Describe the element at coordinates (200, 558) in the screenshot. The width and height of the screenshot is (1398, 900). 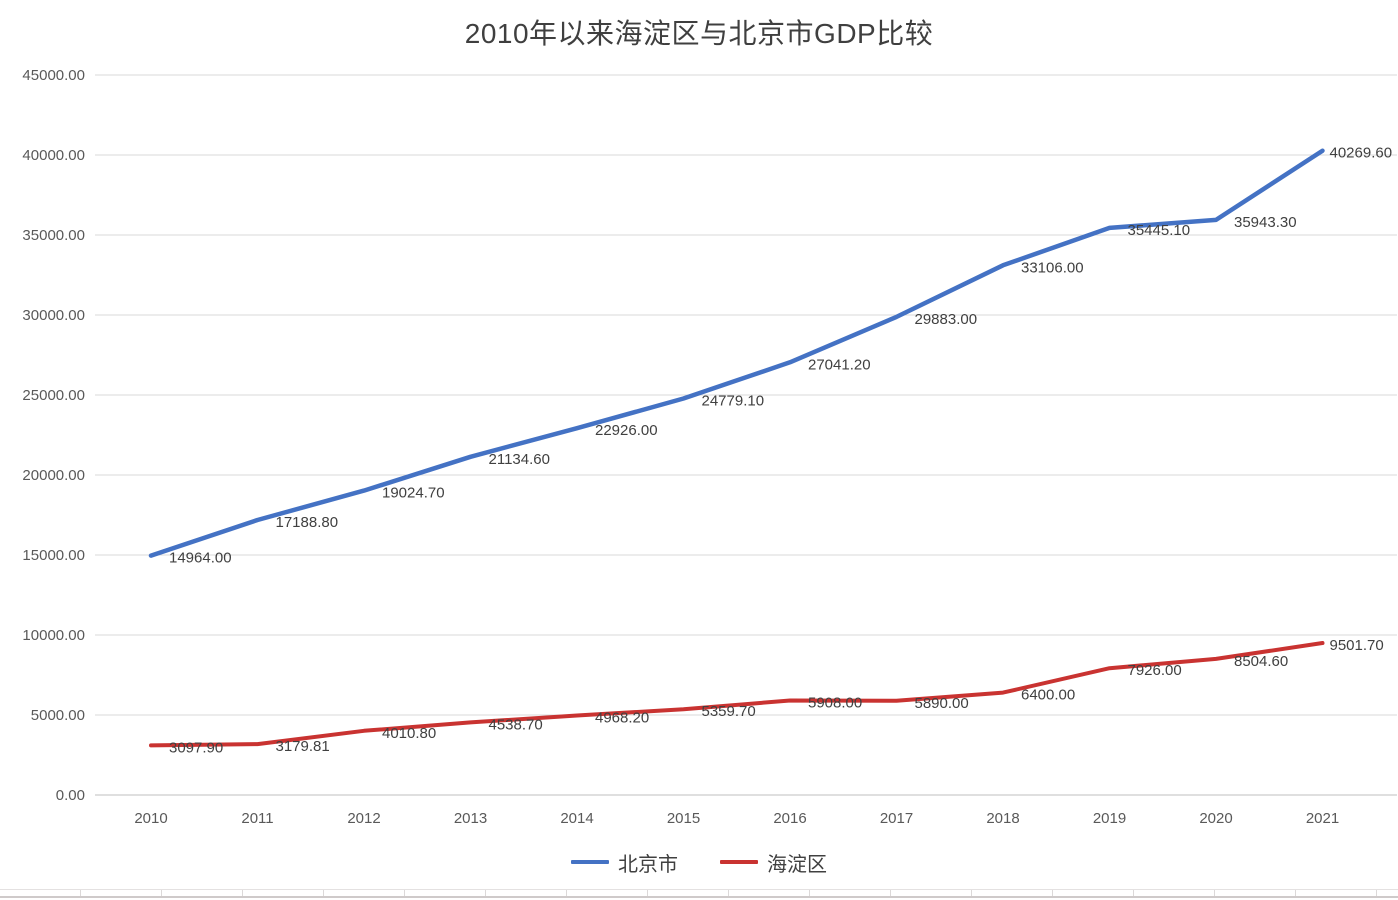
I see `data-label-beijing: 14964.00` at that location.